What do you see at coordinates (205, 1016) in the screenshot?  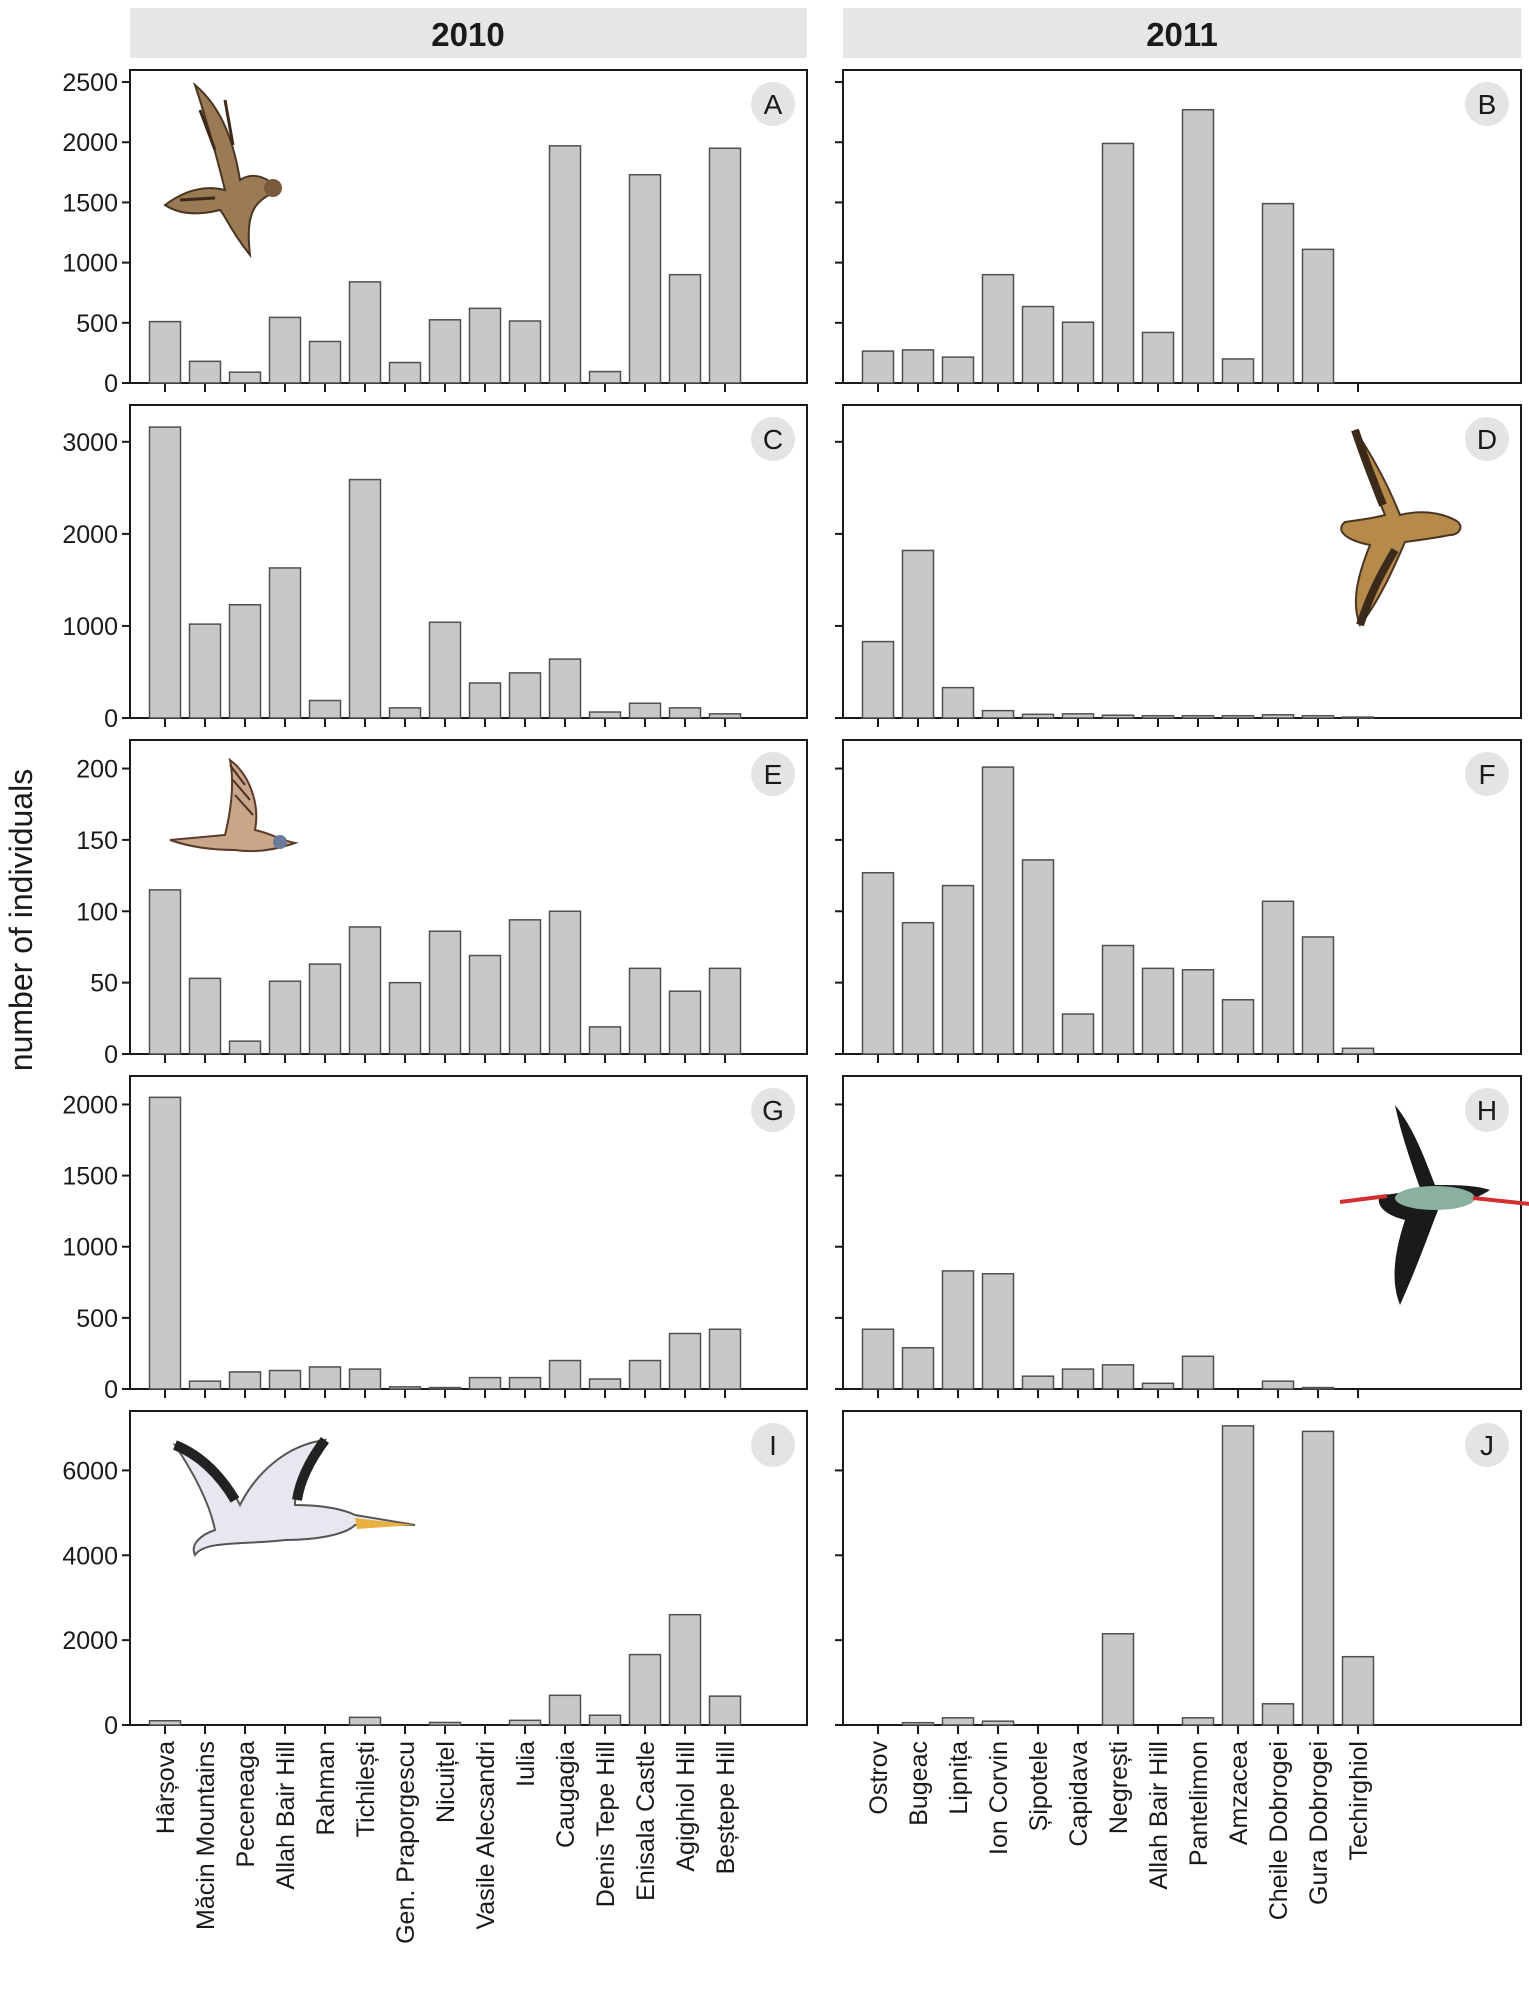 I see `bar-Măcin Mountains` at bounding box center [205, 1016].